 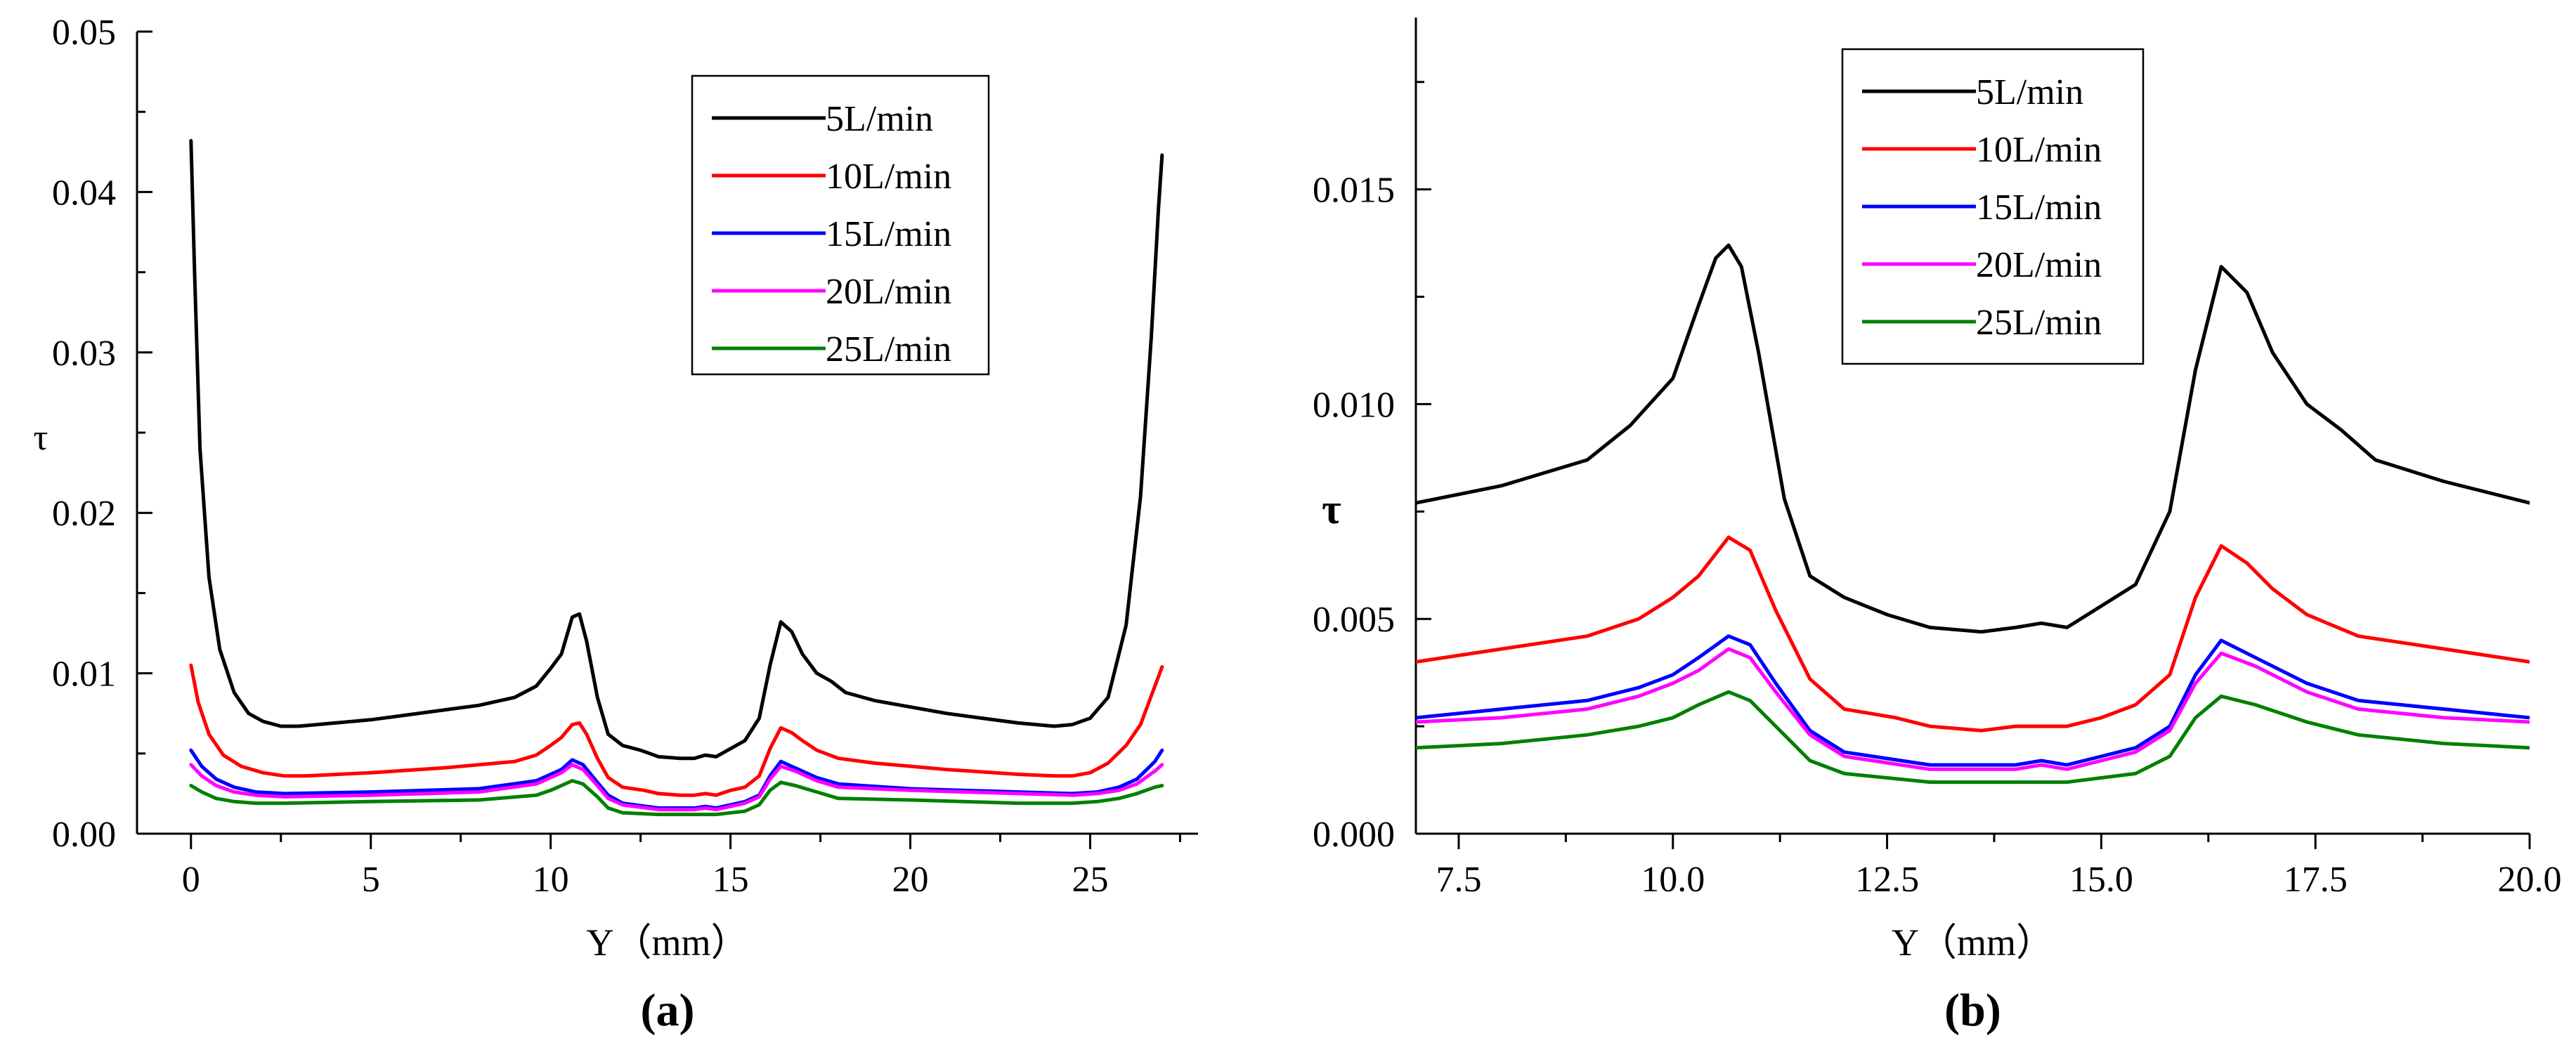 What do you see at coordinates (371, 880) in the screenshot?
I see `x-tick-label: 5` at bounding box center [371, 880].